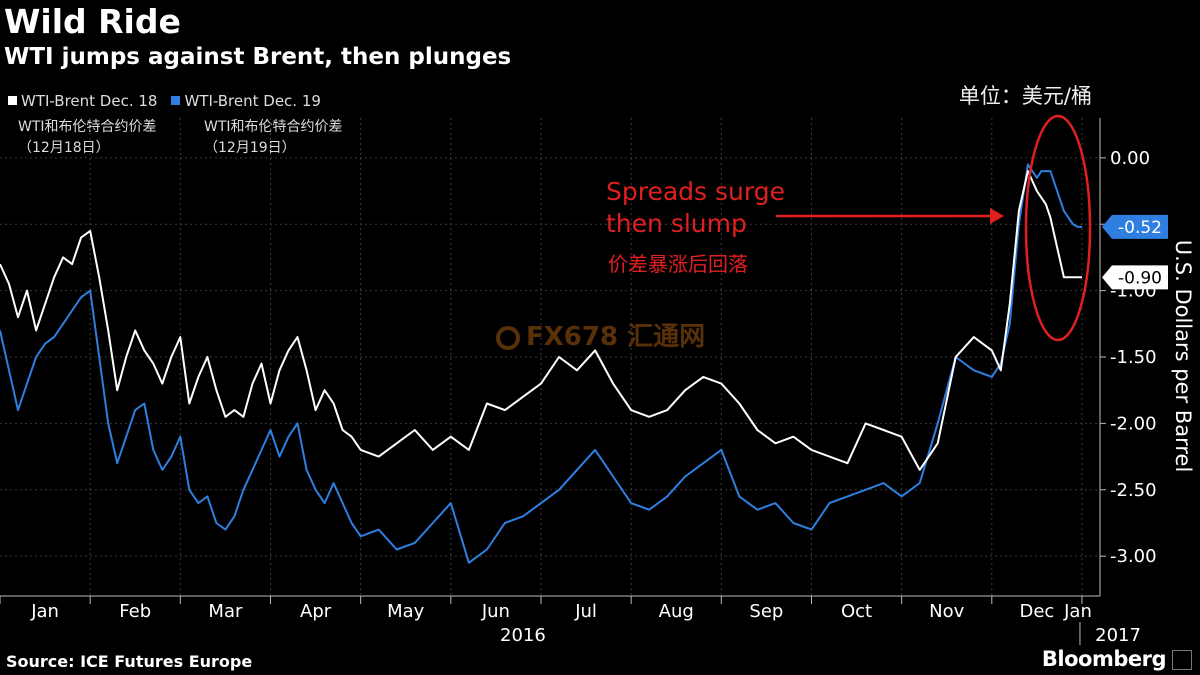  I want to click on bloomberg-logo: Bloomberg, so click(1104, 659).